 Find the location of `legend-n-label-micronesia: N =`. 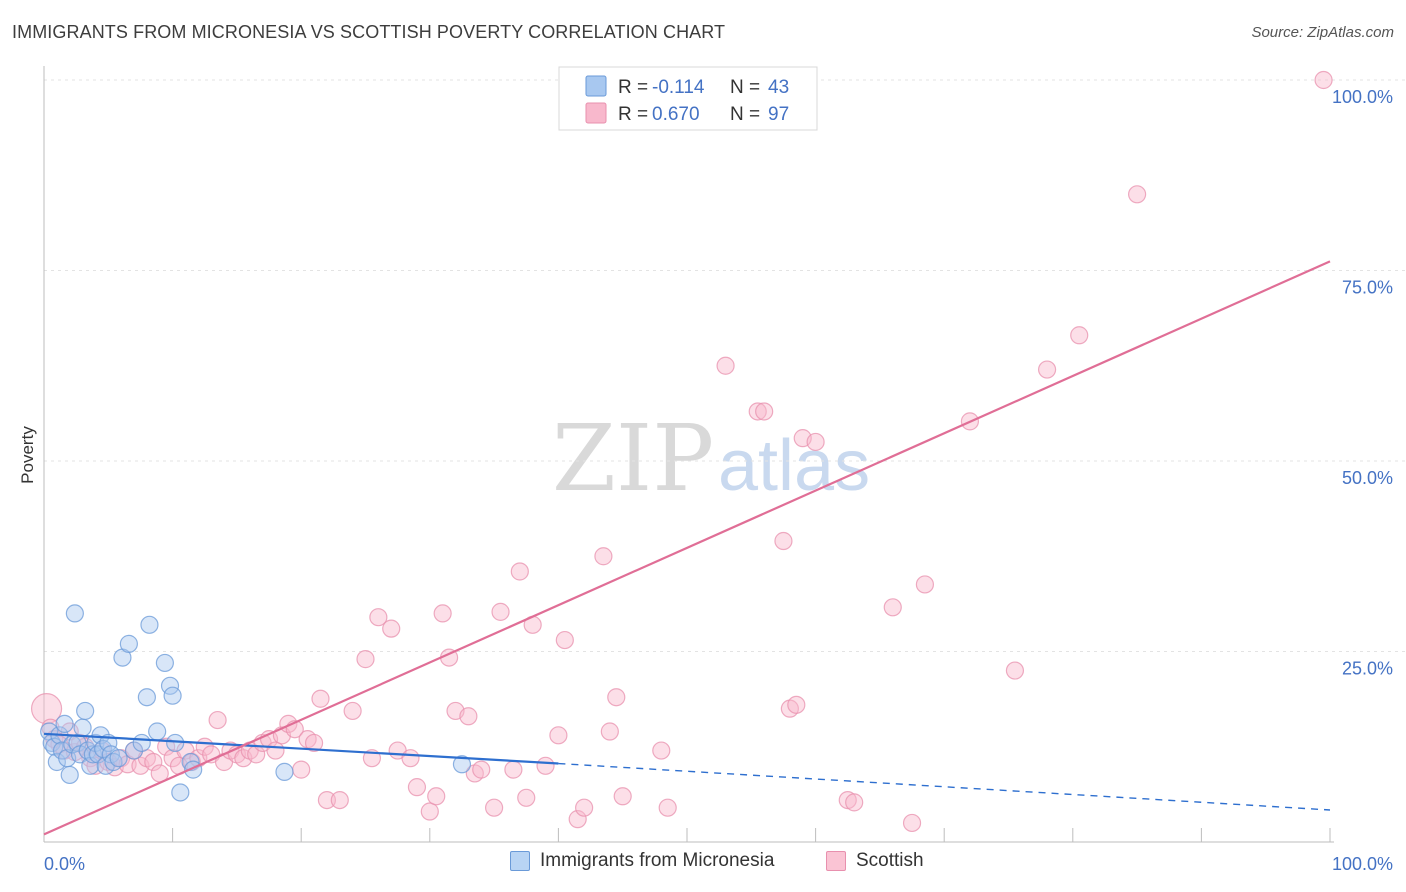

legend-n-label-micronesia: N = is located at coordinates (745, 87).